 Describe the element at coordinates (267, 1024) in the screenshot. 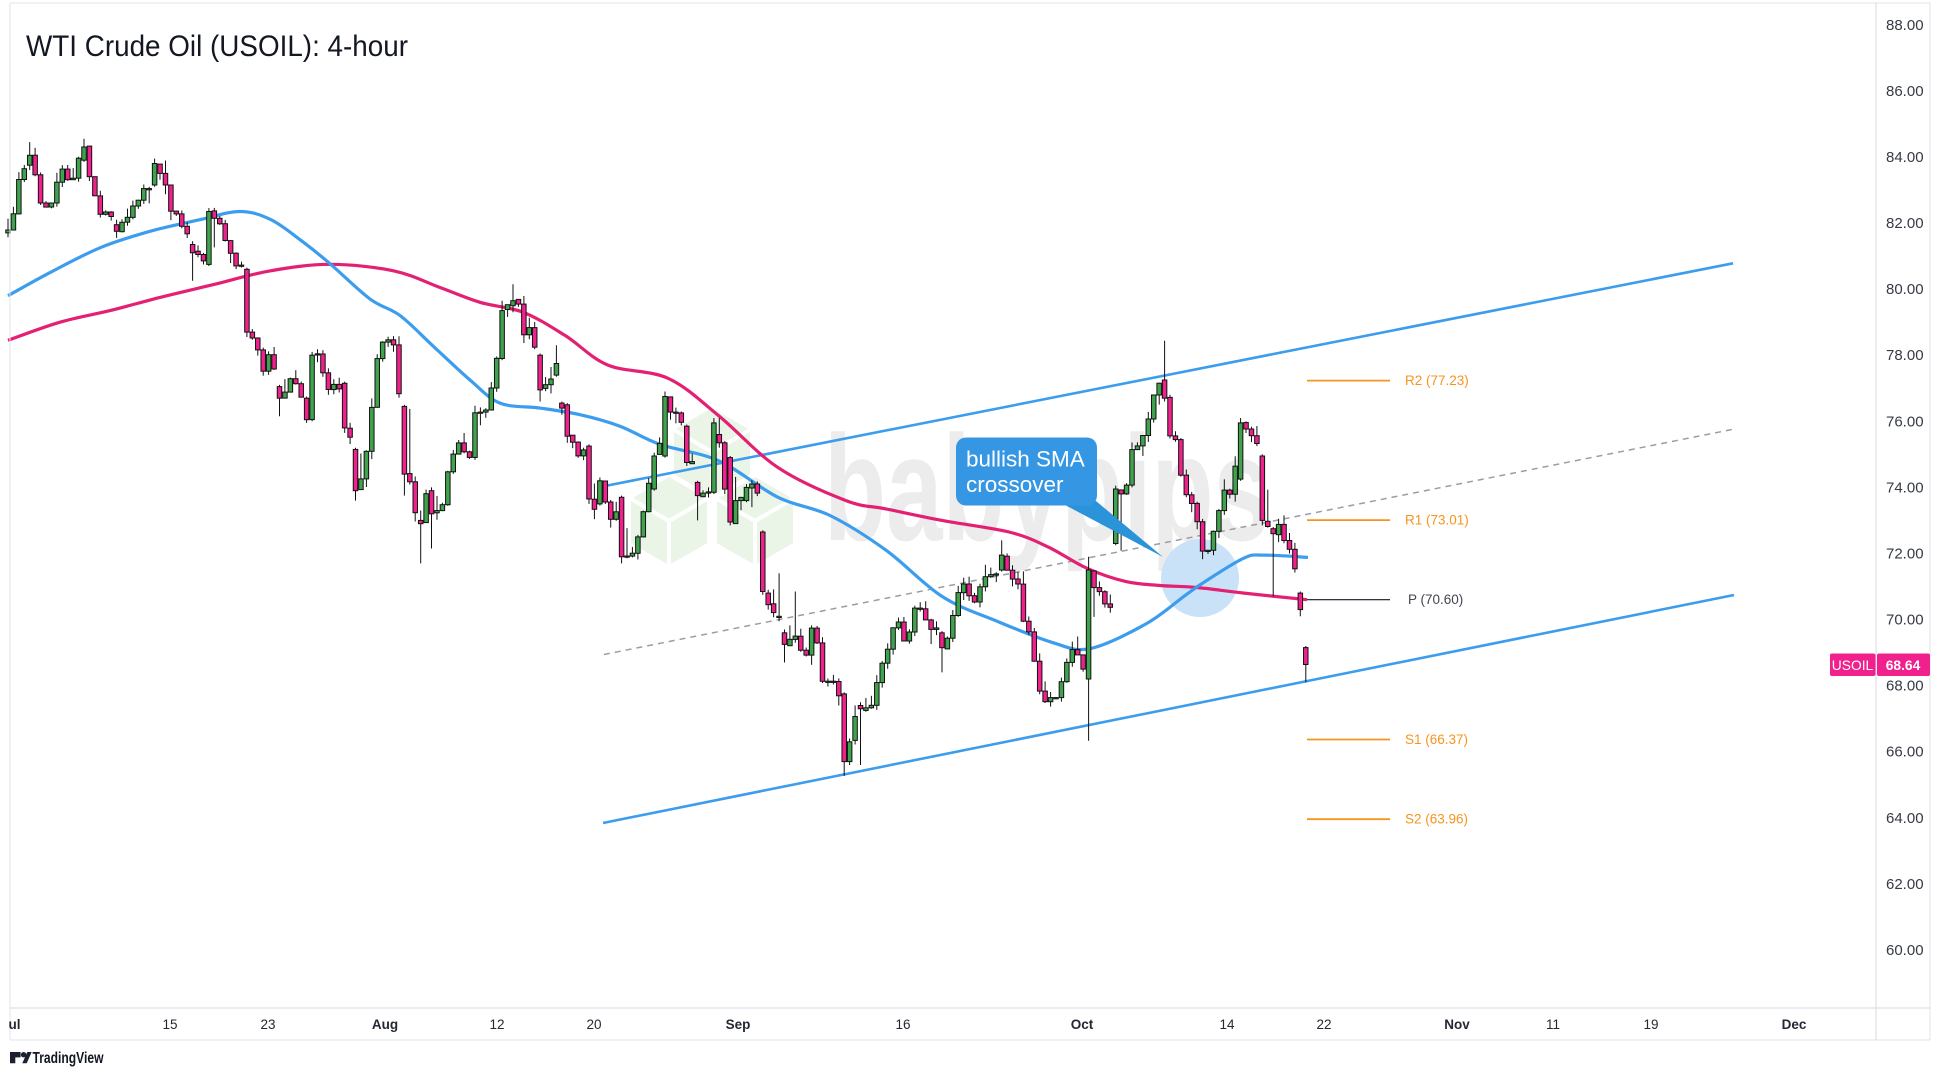

I see `svg-text: 23` at that location.